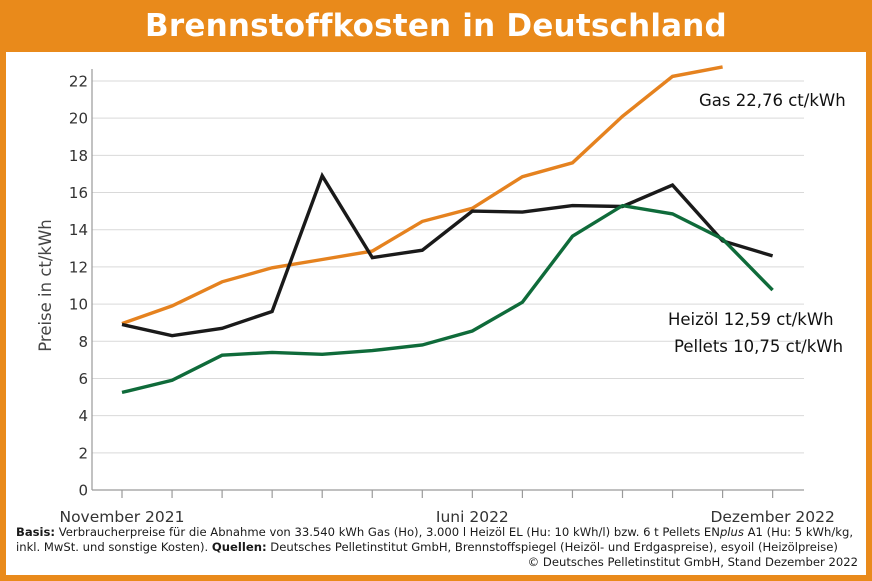 The width and height of the screenshot is (872, 581). What do you see at coordinates (758, 346) in the screenshot?
I see `series-label-pellets: Pellets 10,75 ct/kWh` at bounding box center [758, 346].